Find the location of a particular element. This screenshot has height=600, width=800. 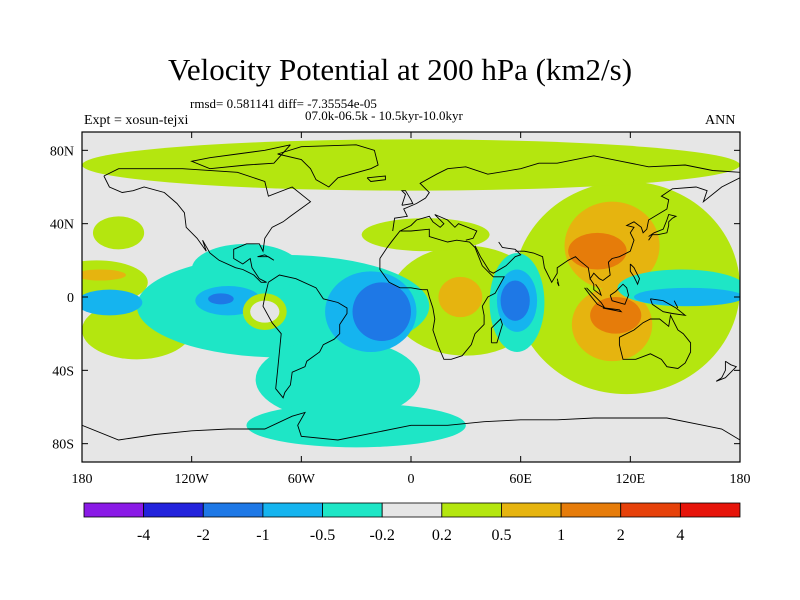

x-tick-label: 60W is located at coordinates (302, 479).